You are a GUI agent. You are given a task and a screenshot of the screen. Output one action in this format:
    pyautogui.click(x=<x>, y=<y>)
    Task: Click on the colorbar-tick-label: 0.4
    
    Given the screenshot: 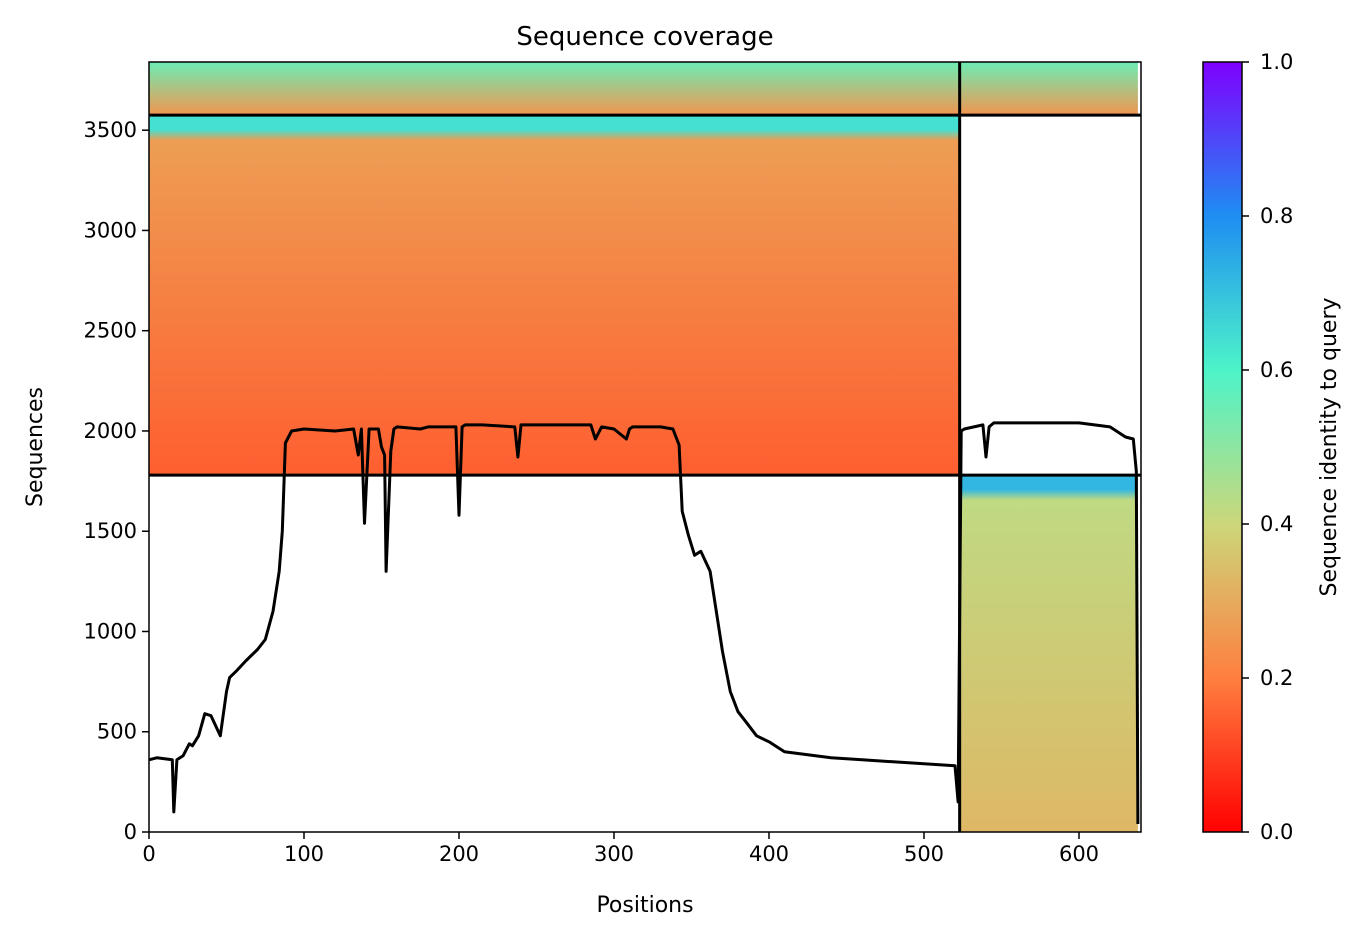 What is the action you would take?
    pyautogui.click(x=1276, y=524)
    